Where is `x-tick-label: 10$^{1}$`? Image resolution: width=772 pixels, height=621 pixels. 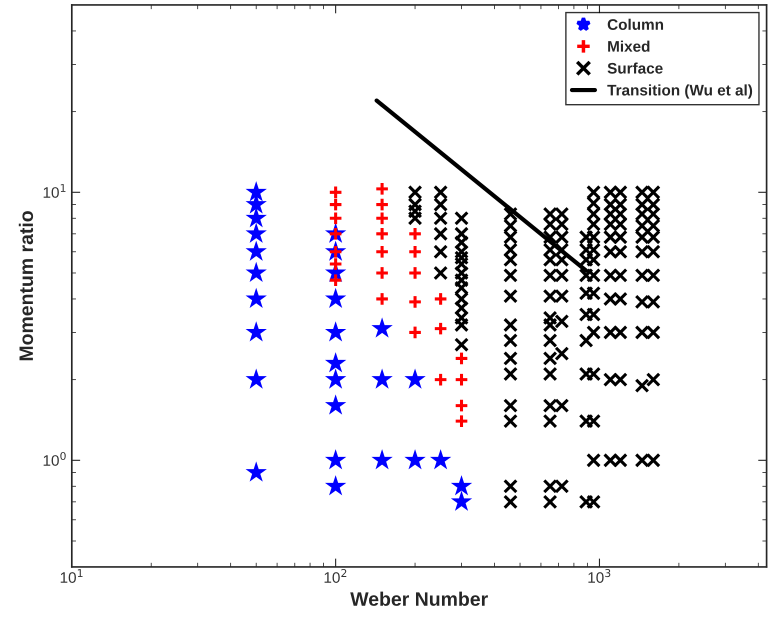
x-tick-label: 10$^{1}$ is located at coordinates (71, 576).